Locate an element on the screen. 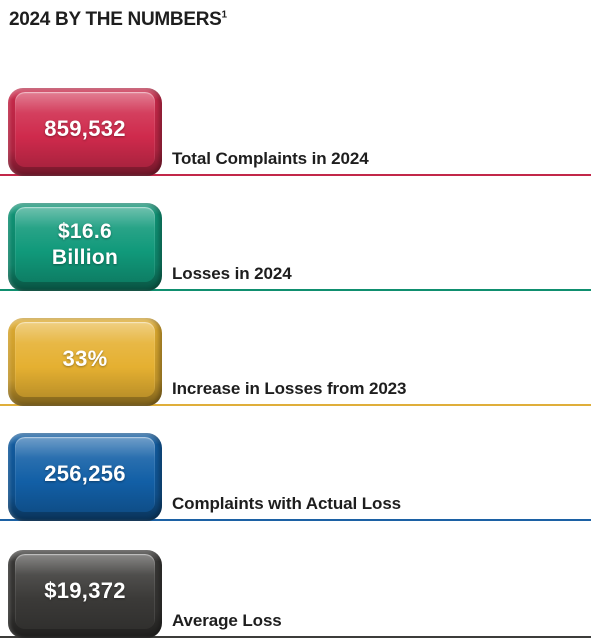 The image size is (600, 642). badge-face: 859,532 is located at coordinates (85, 129).